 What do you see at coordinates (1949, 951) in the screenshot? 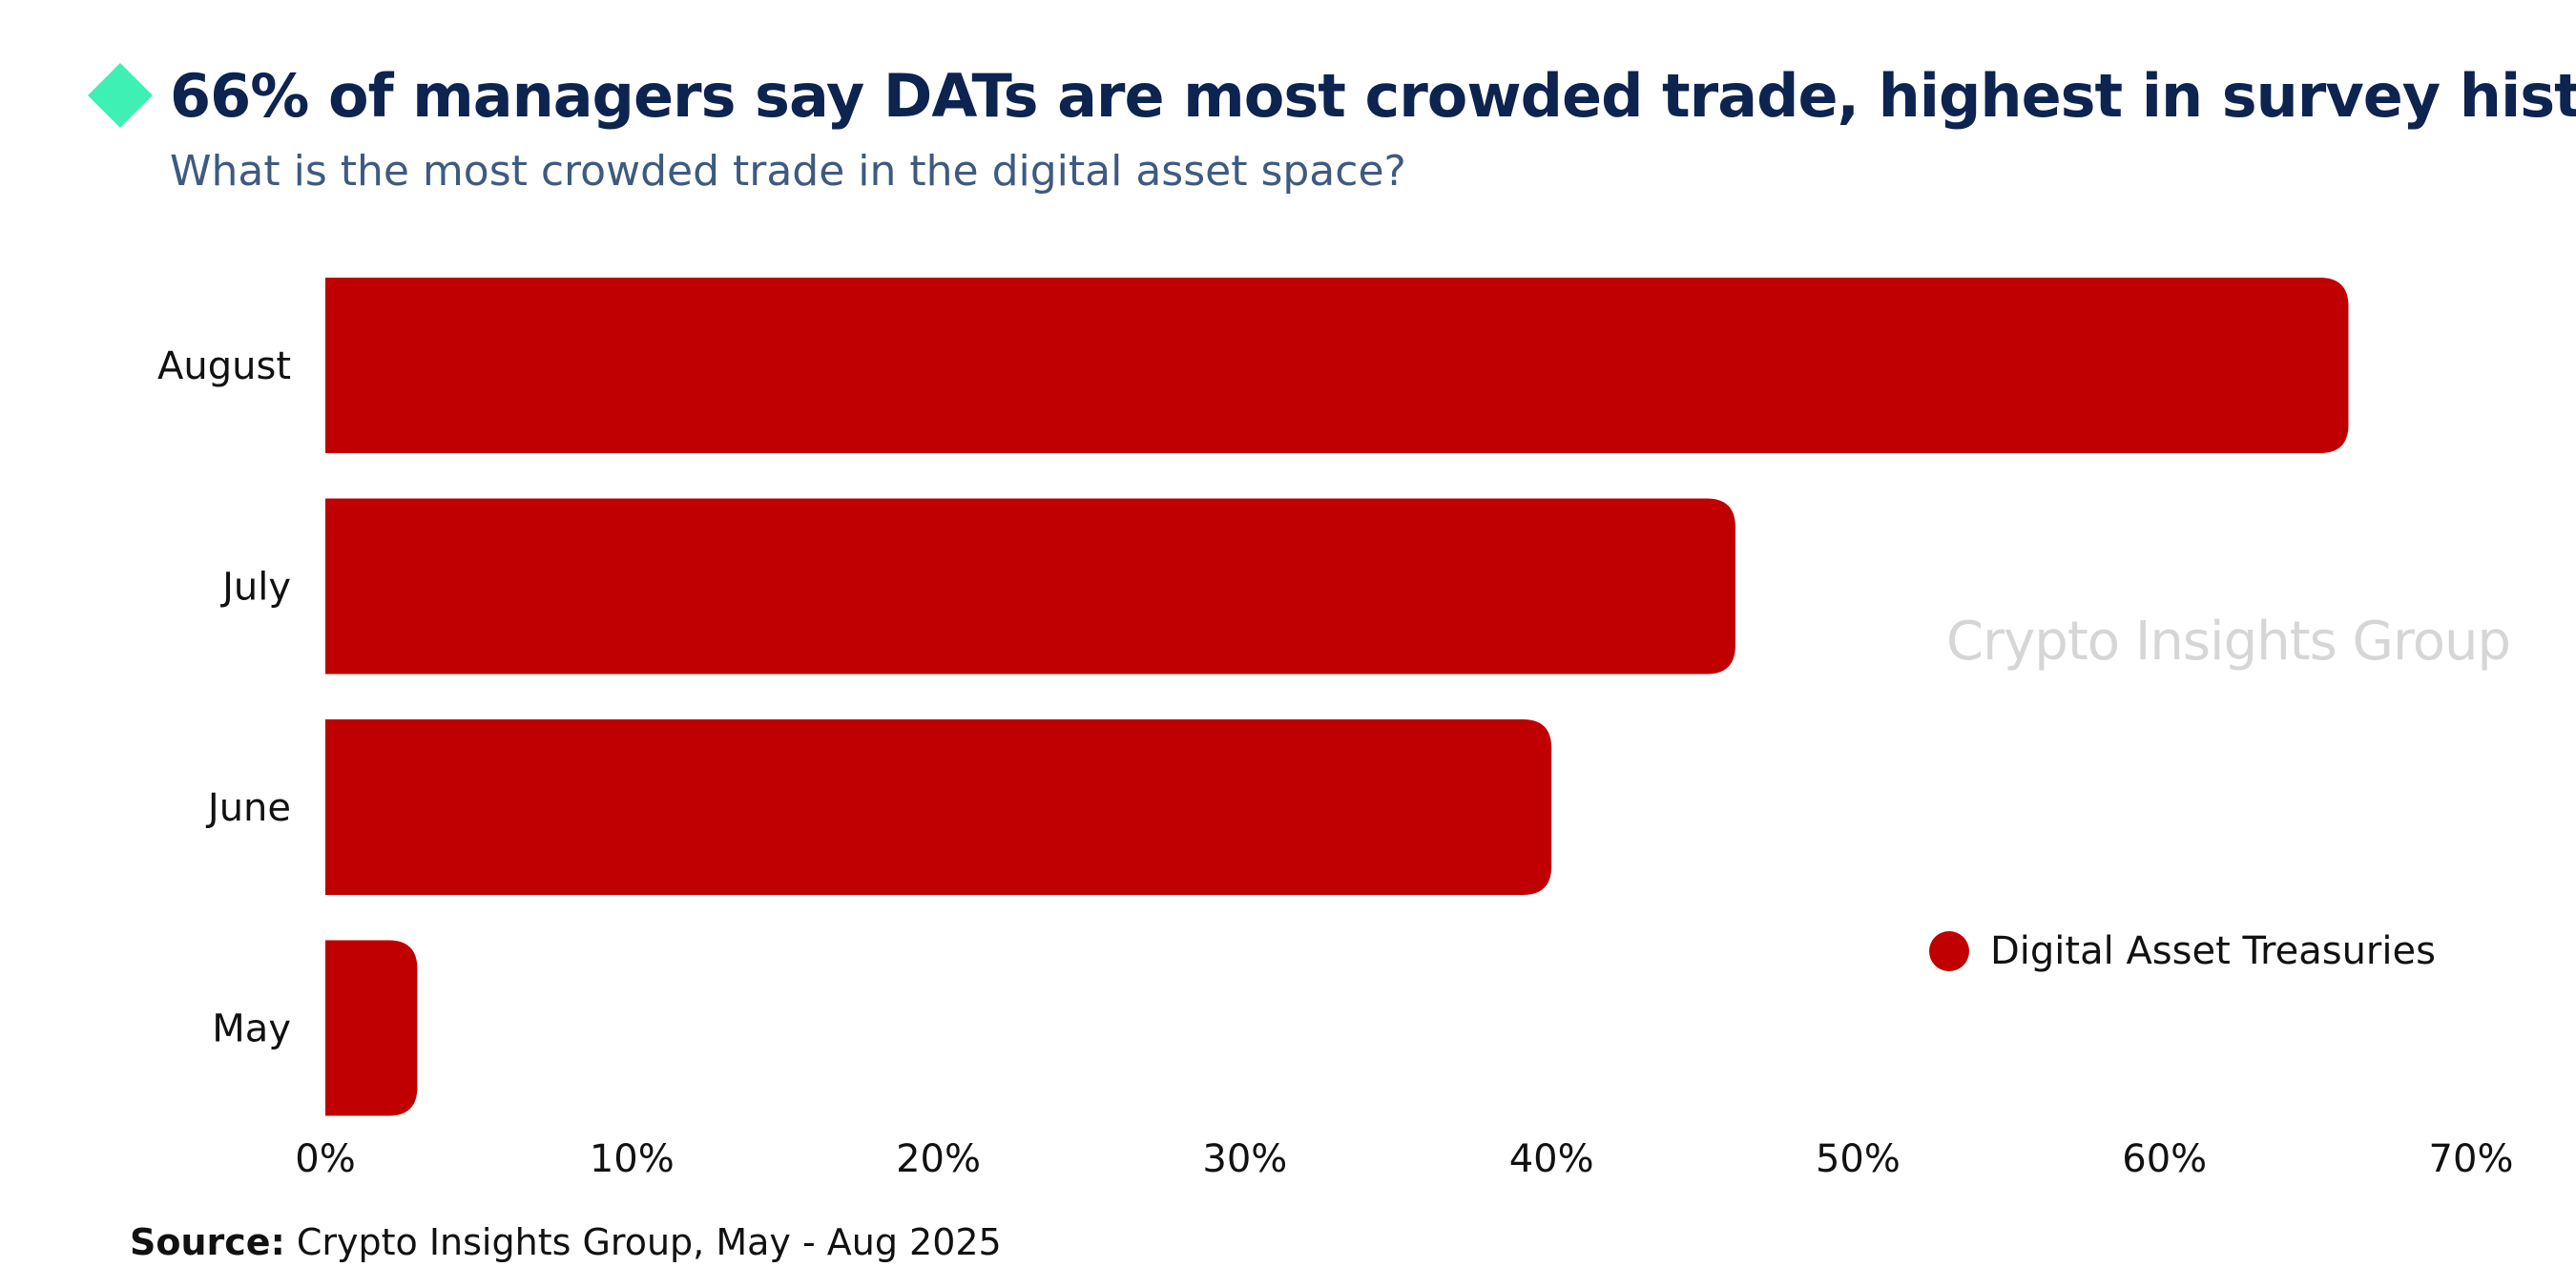
I see `legend-swatch` at bounding box center [1949, 951].